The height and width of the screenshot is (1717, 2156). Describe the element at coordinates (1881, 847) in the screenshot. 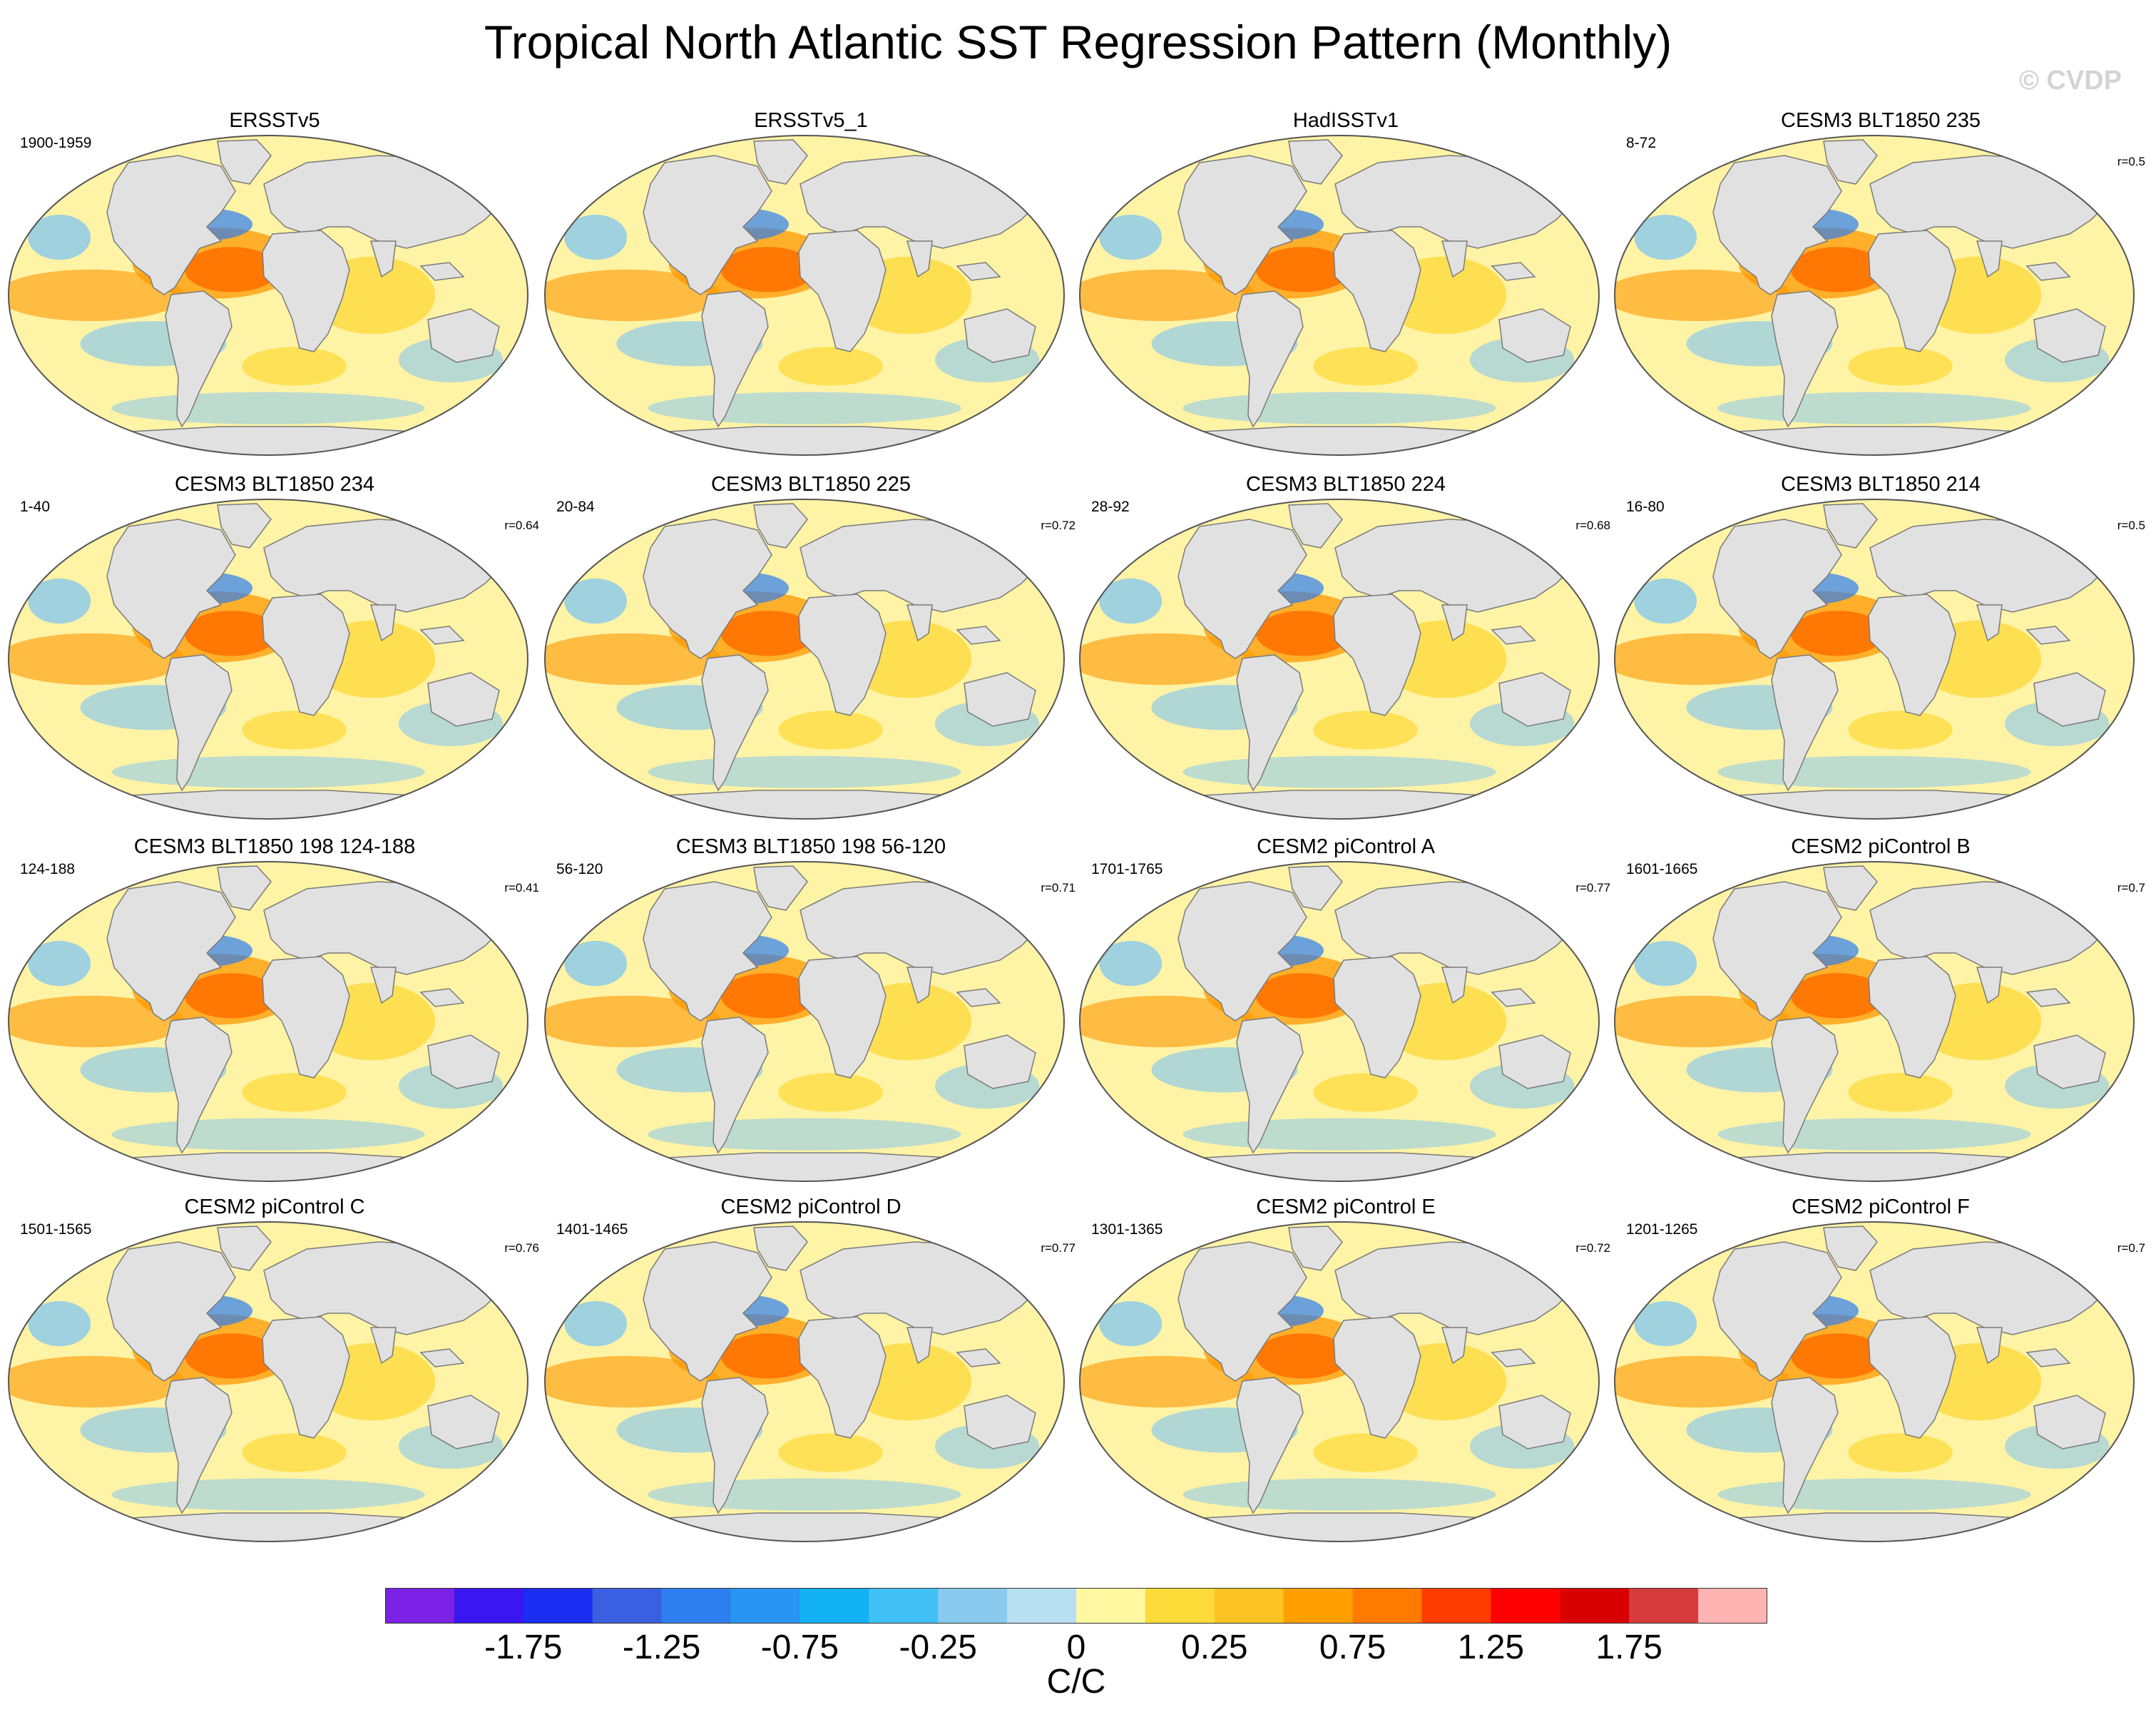

I see `panel-title: CESM2 piControl B` at that location.